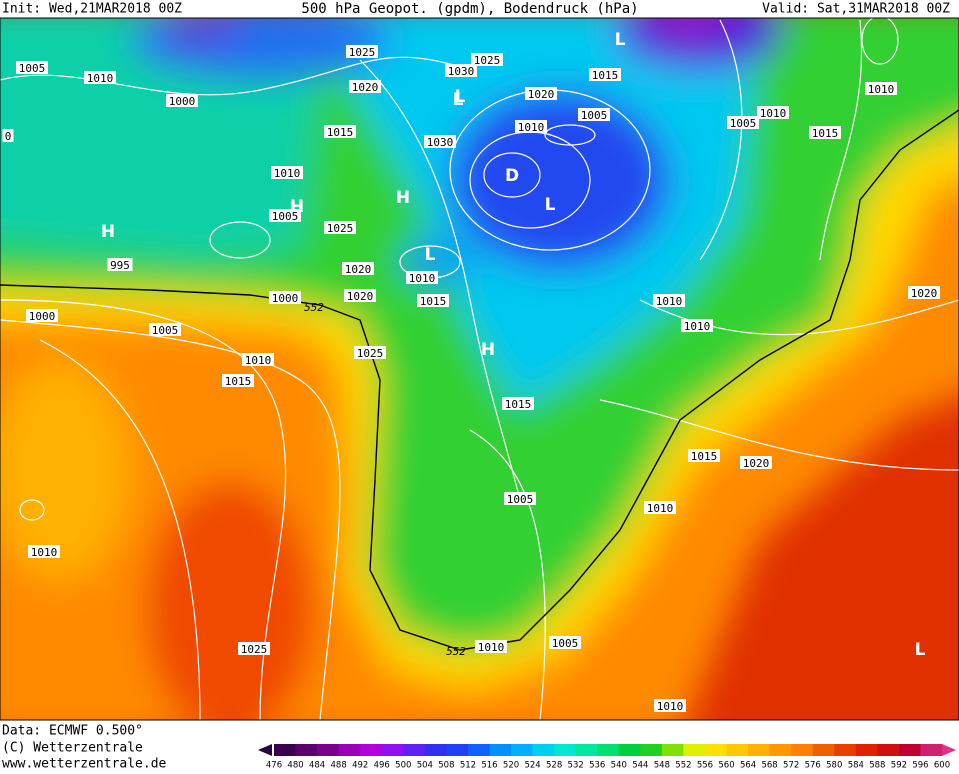 This screenshot has height=774, width=959. What do you see at coordinates (813, 766) in the screenshot?
I see `colorbar-label: 576` at bounding box center [813, 766].